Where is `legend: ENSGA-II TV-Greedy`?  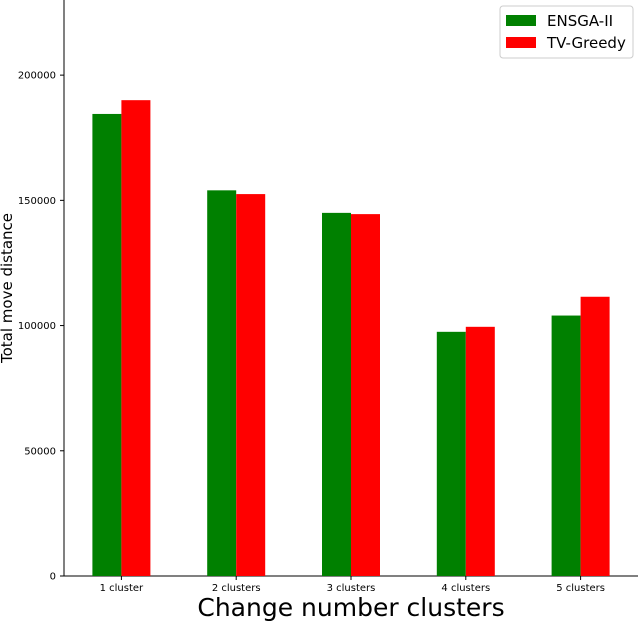 legend: ENSGA-II TV-Greedy is located at coordinates (566, 32).